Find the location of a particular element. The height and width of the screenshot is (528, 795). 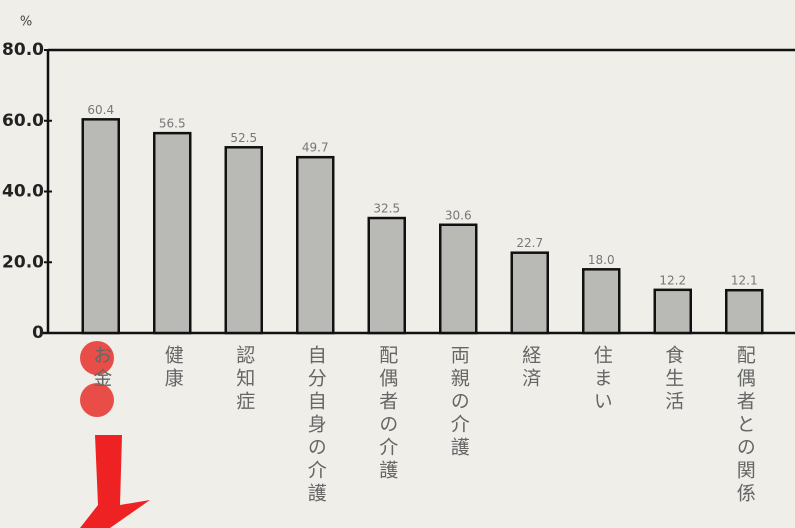

value-label: 12.1 is located at coordinates (744, 281).